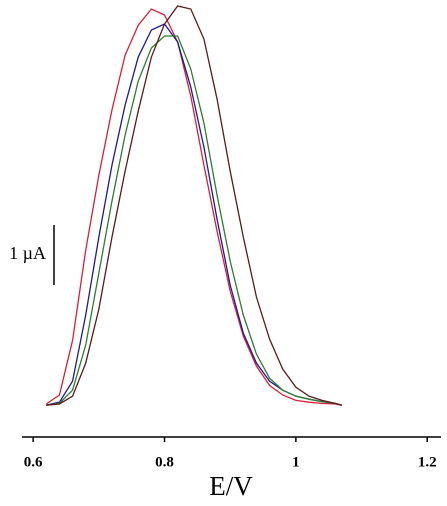 This screenshot has height=506, width=447. Describe the element at coordinates (33, 462) in the screenshot. I see `x-tick-label: 0.6` at that location.